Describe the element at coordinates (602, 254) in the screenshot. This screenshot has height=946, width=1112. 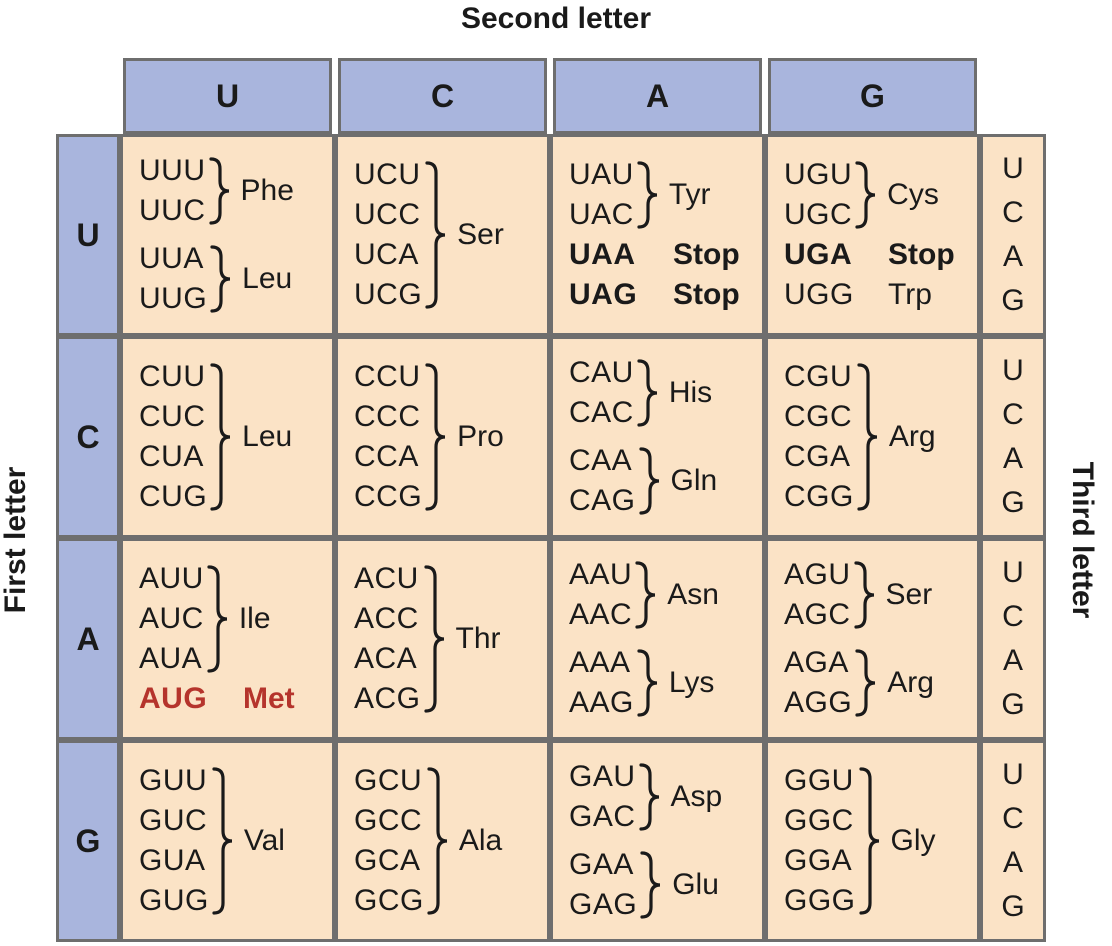
I see `codon-UAA: UAA` at that location.